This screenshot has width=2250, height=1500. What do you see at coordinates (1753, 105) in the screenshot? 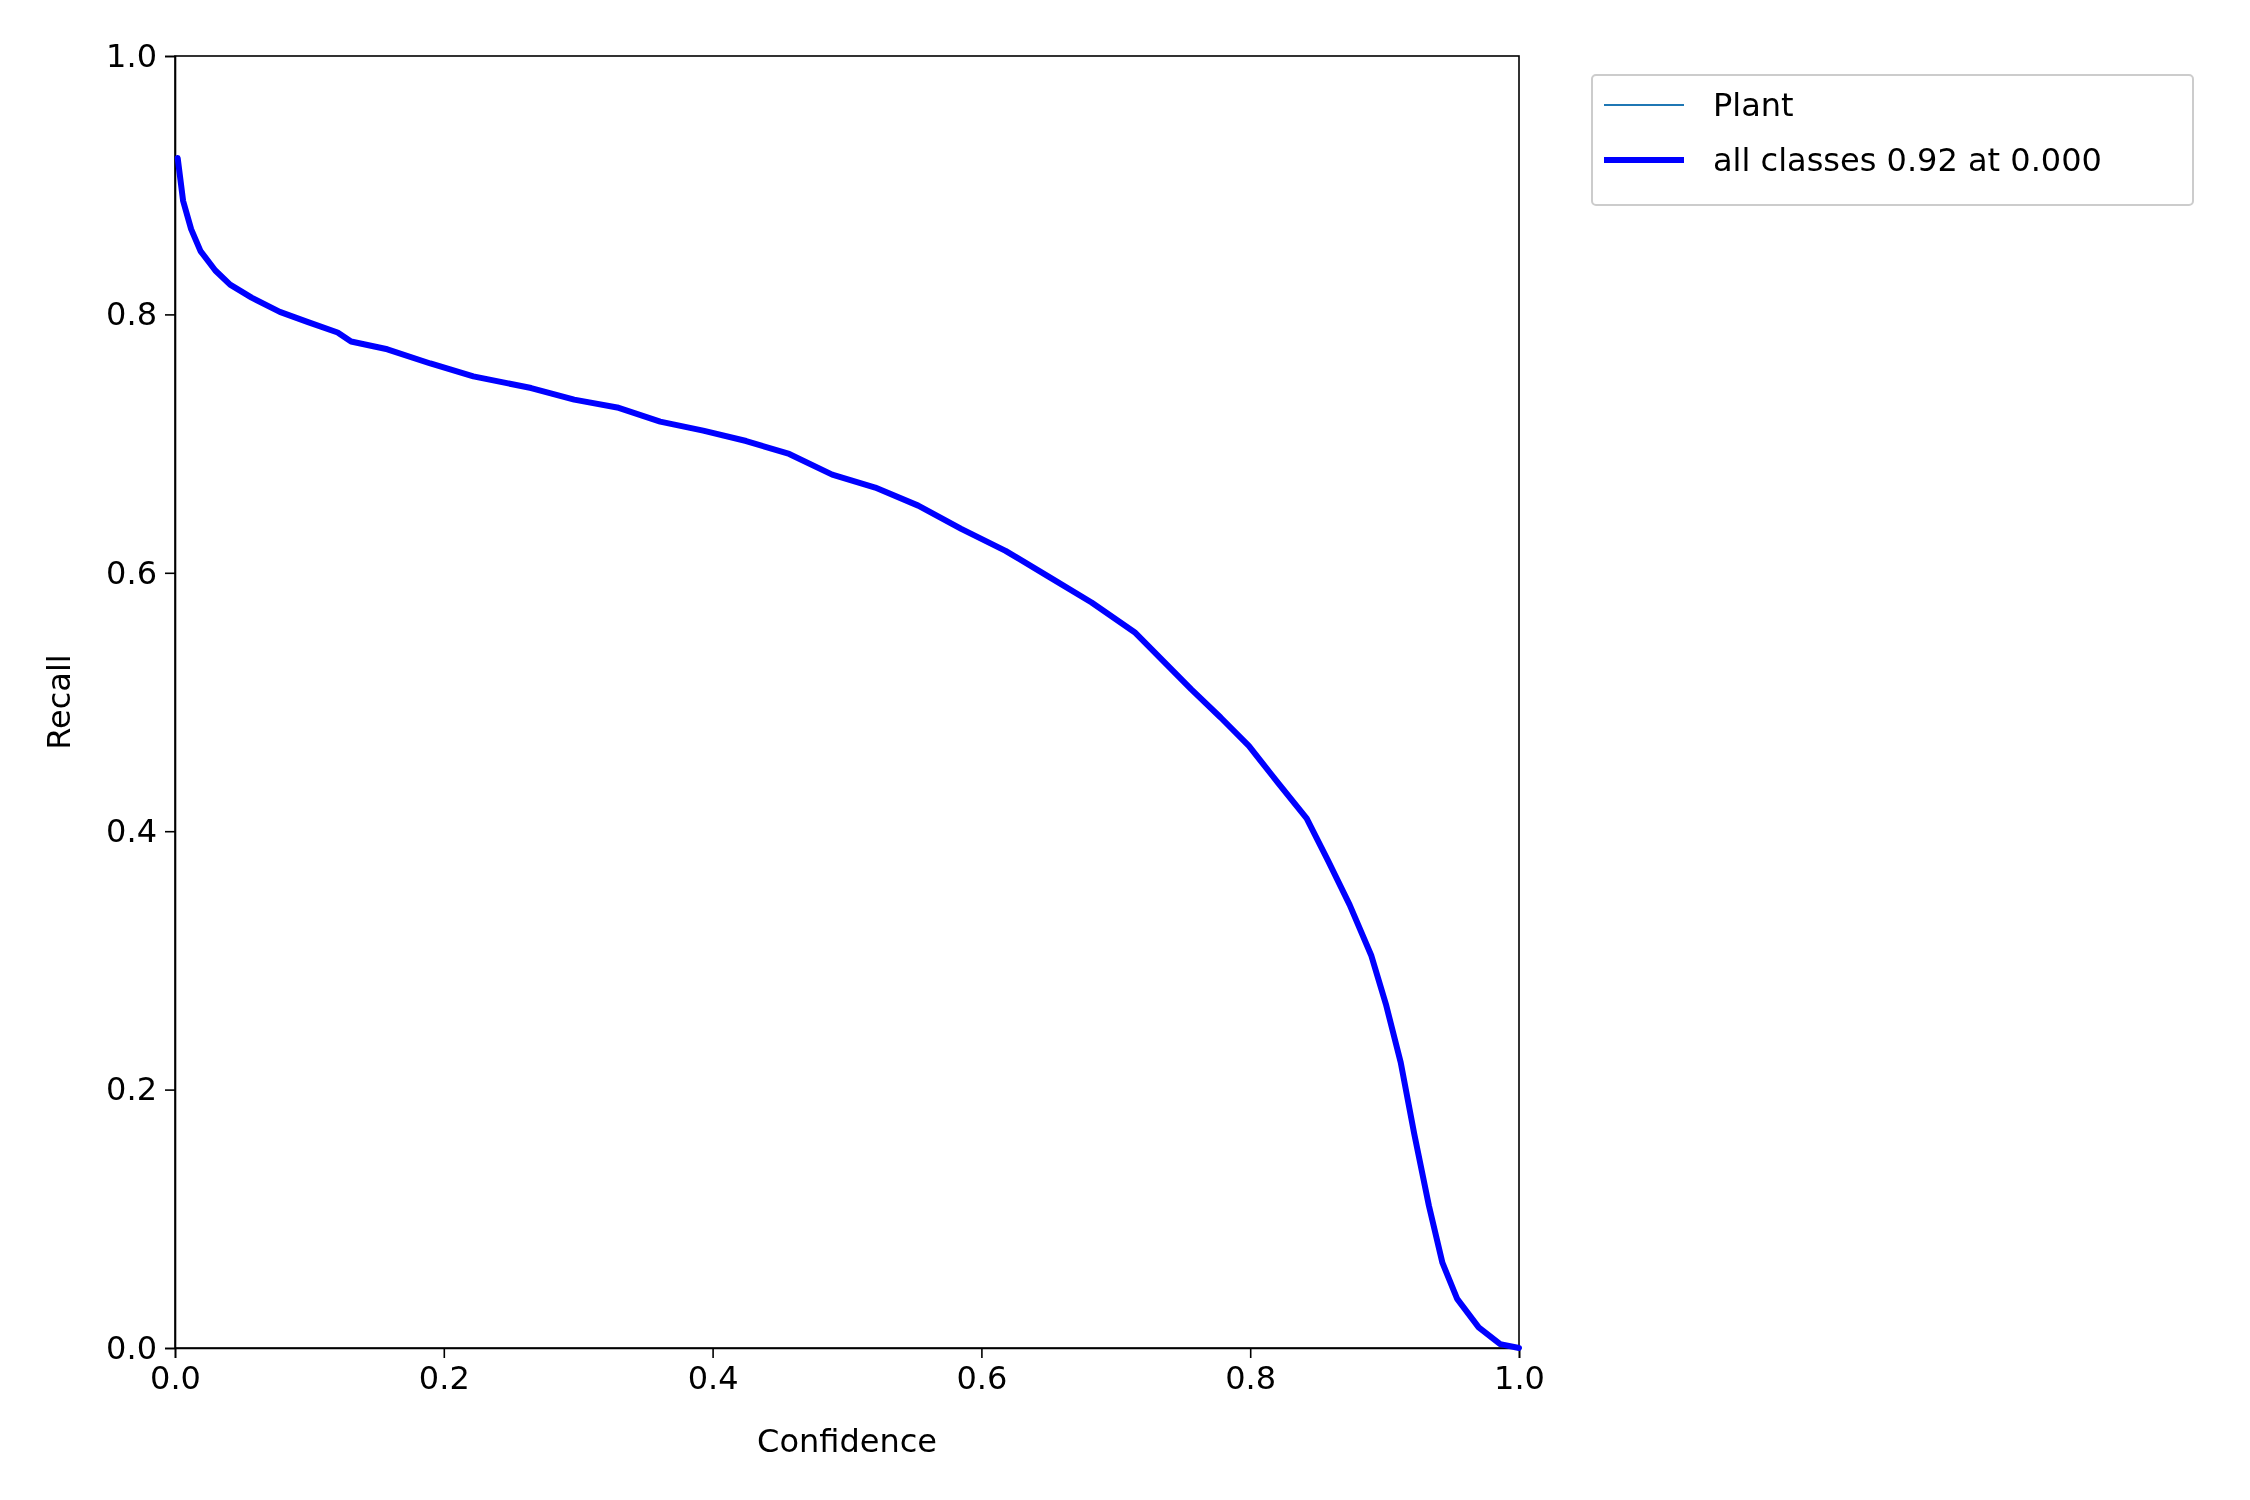
I see `legend-label: Plant` at bounding box center [1753, 105].